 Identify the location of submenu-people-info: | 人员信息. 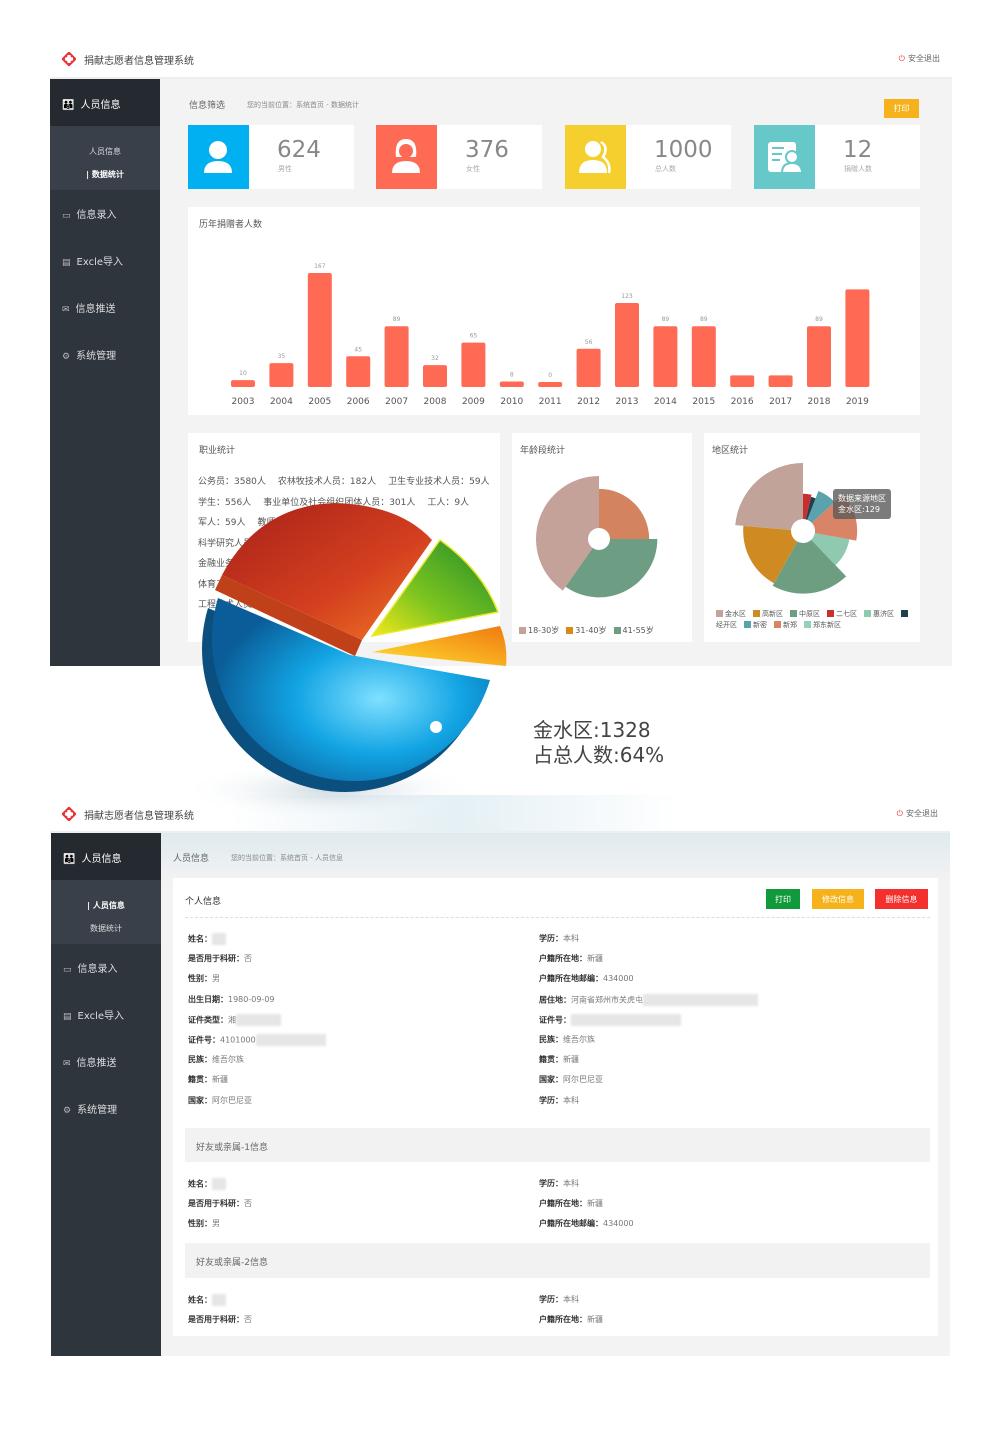
(106, 905).